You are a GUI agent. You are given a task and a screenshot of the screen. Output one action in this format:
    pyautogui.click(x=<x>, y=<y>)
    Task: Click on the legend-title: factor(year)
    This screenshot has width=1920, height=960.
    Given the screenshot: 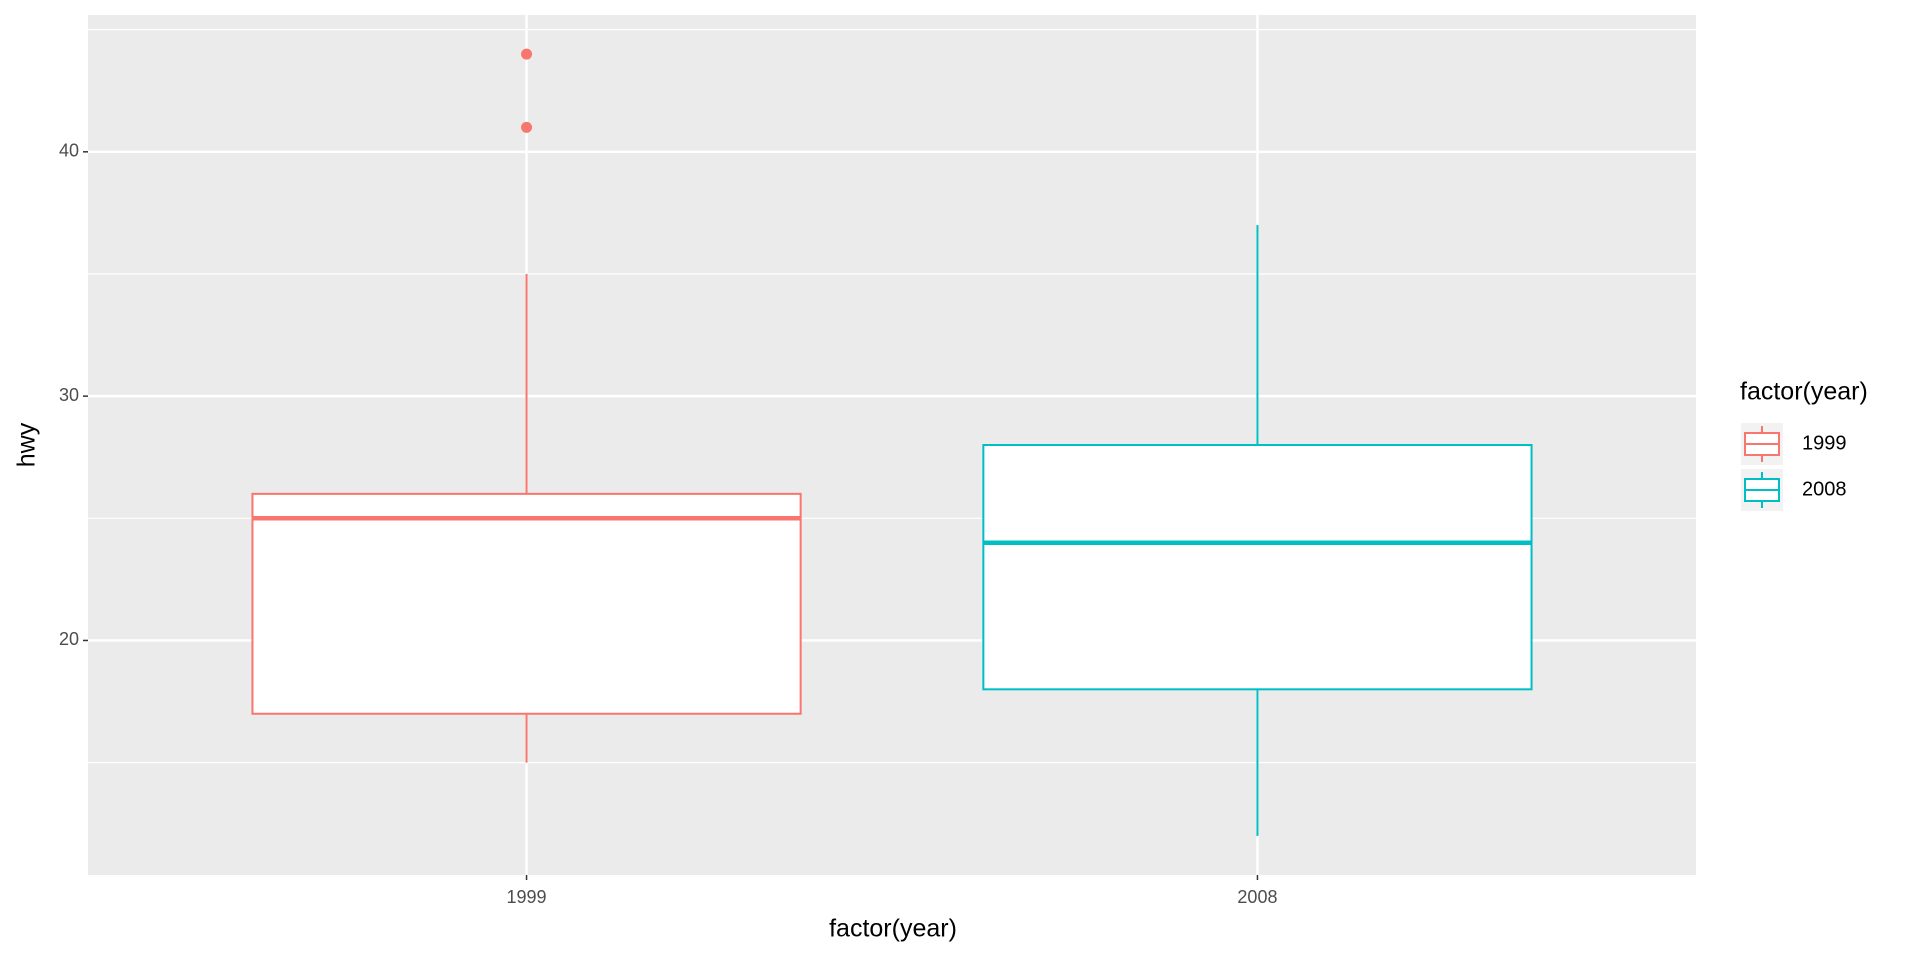 What is the action you would take?
    pyautogui.click(x=1804, y=392)
    